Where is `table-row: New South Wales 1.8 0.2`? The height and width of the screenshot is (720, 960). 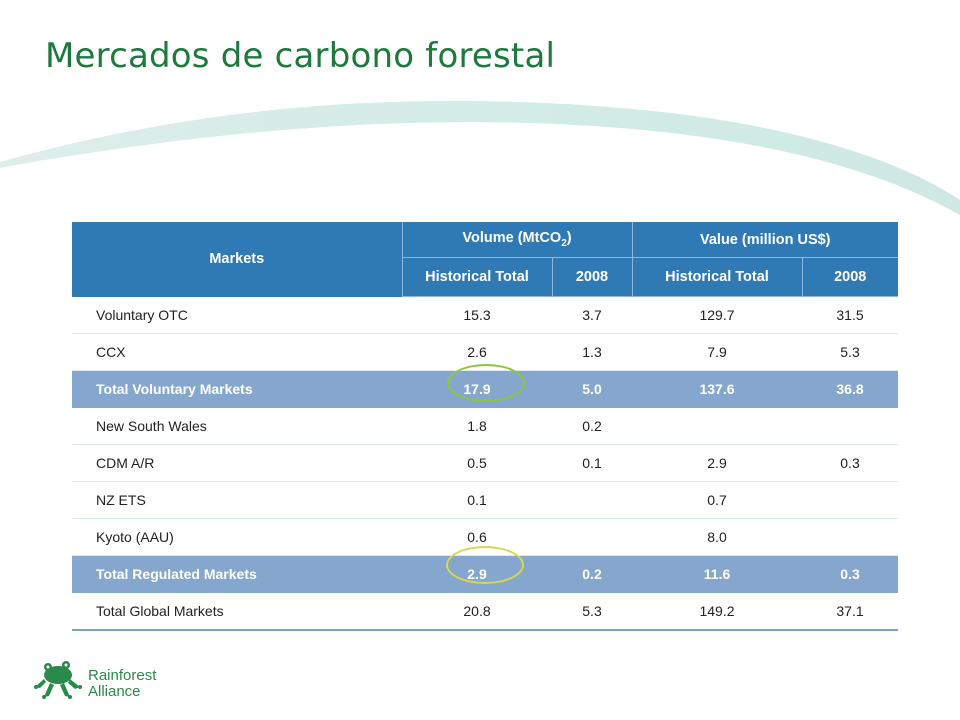
table-row: New South Wales 1.8 0.2 is located at coordinates (485, 426).